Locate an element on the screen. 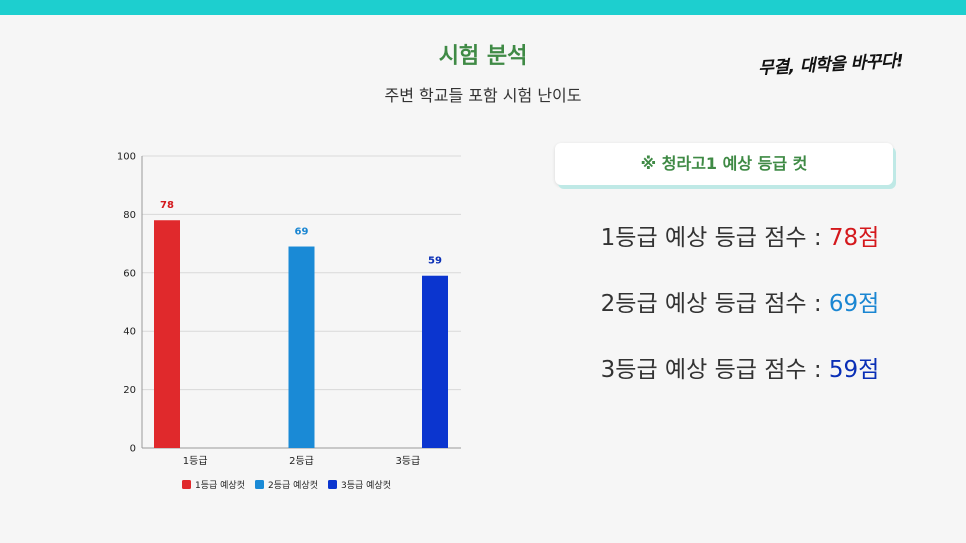 The image size is (966, 543). y-tick-label: 100 is located at coordinates (126, 157).